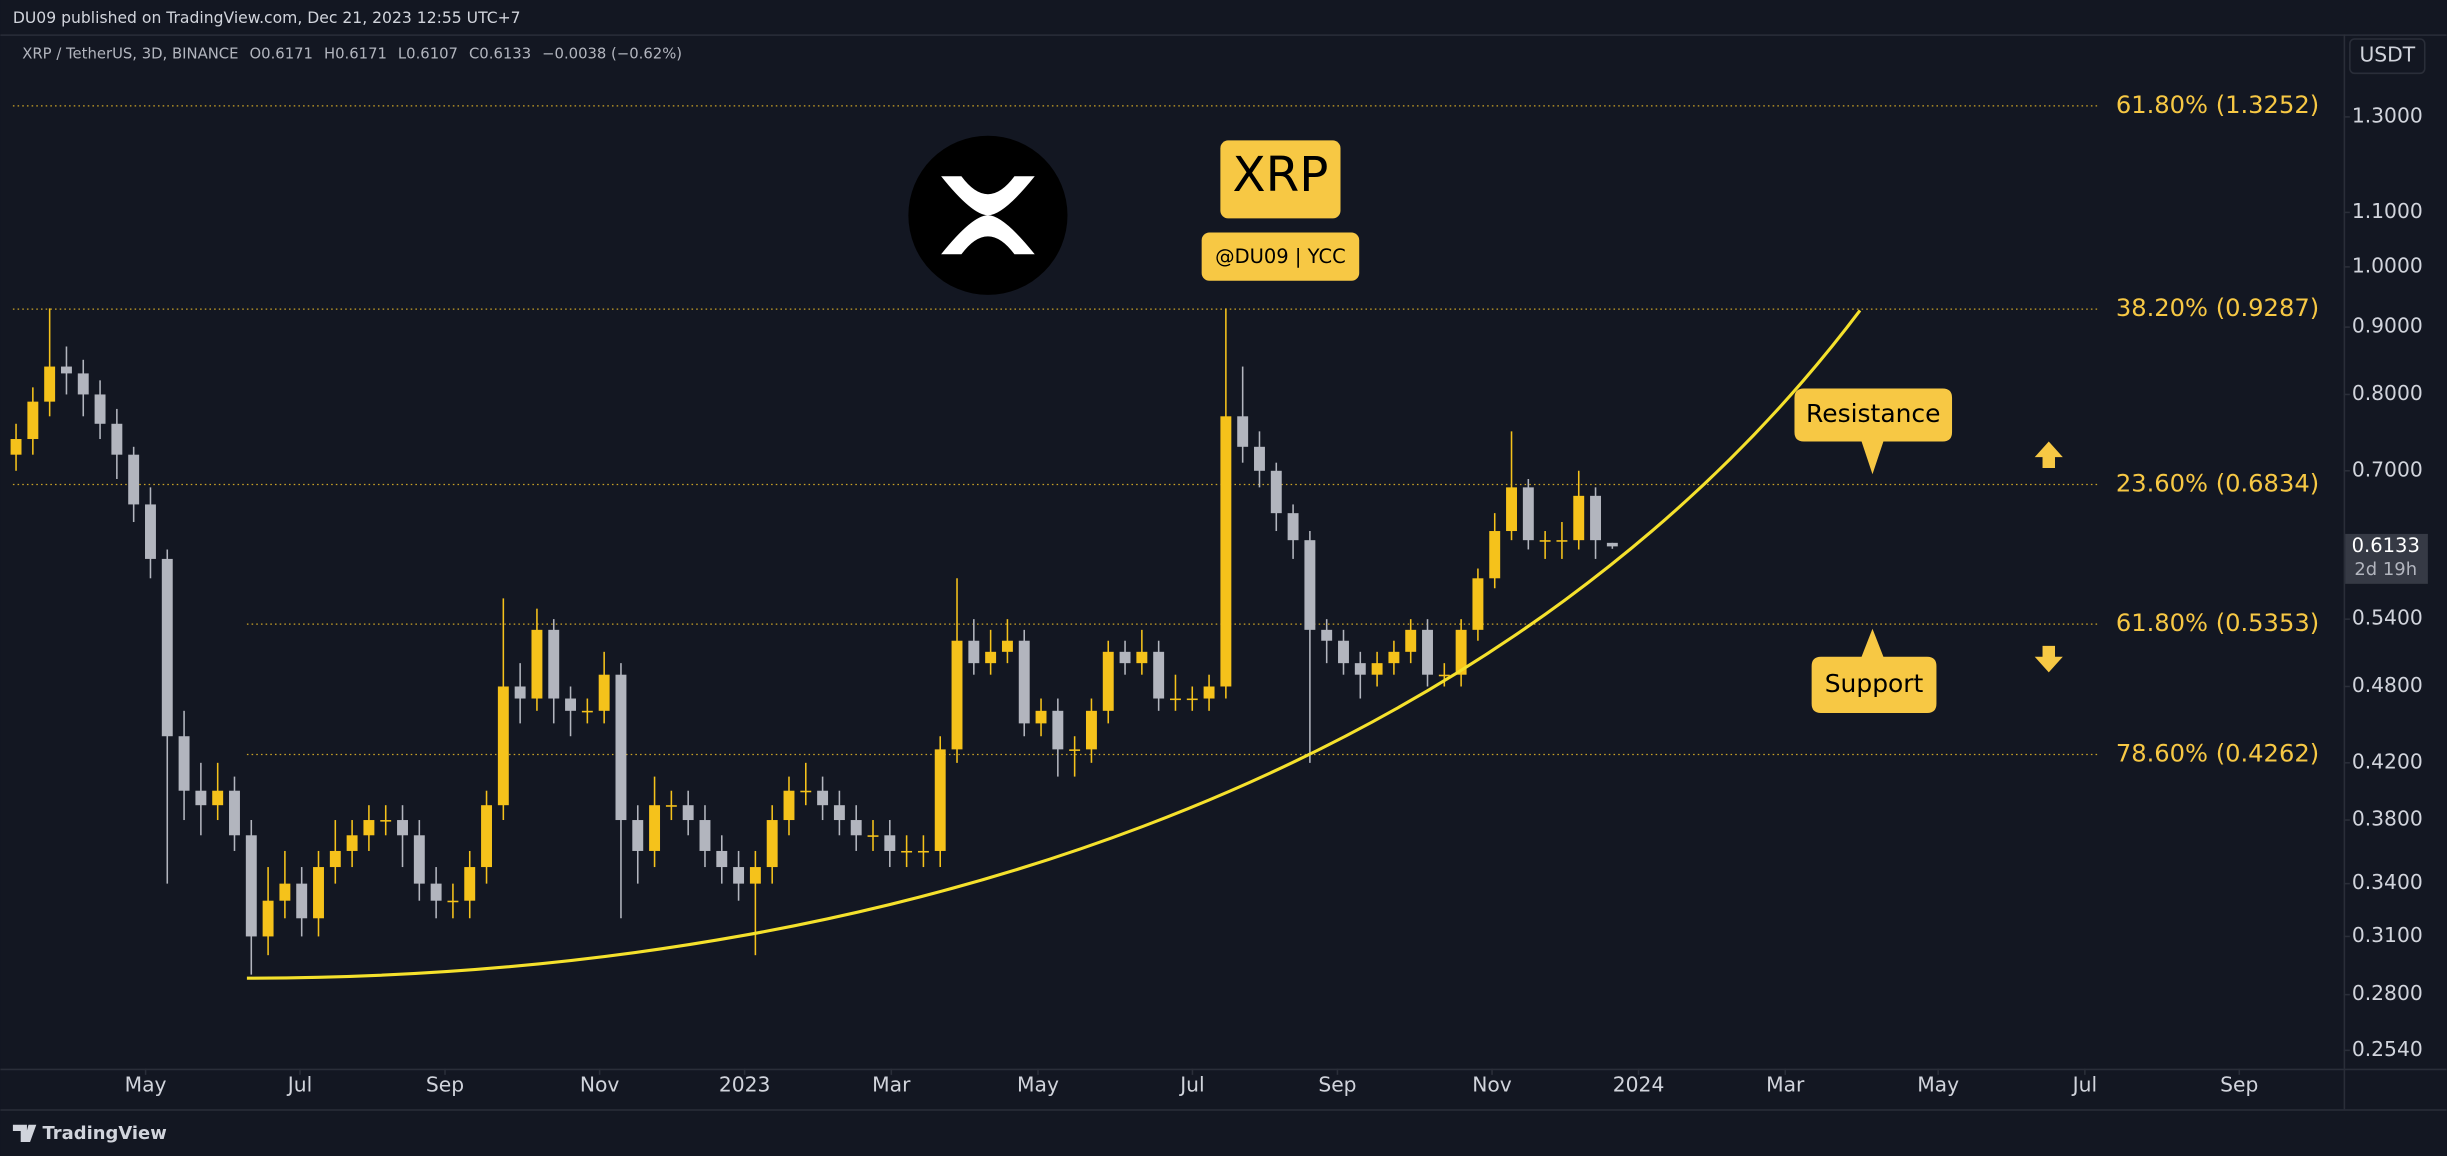 This screenshot has height=1156, width=2447. What do you see at coordinates (2387, 265) in the screenshot?
I see `y-tick-label: 1.0000` at bounding box center [2387, 265].